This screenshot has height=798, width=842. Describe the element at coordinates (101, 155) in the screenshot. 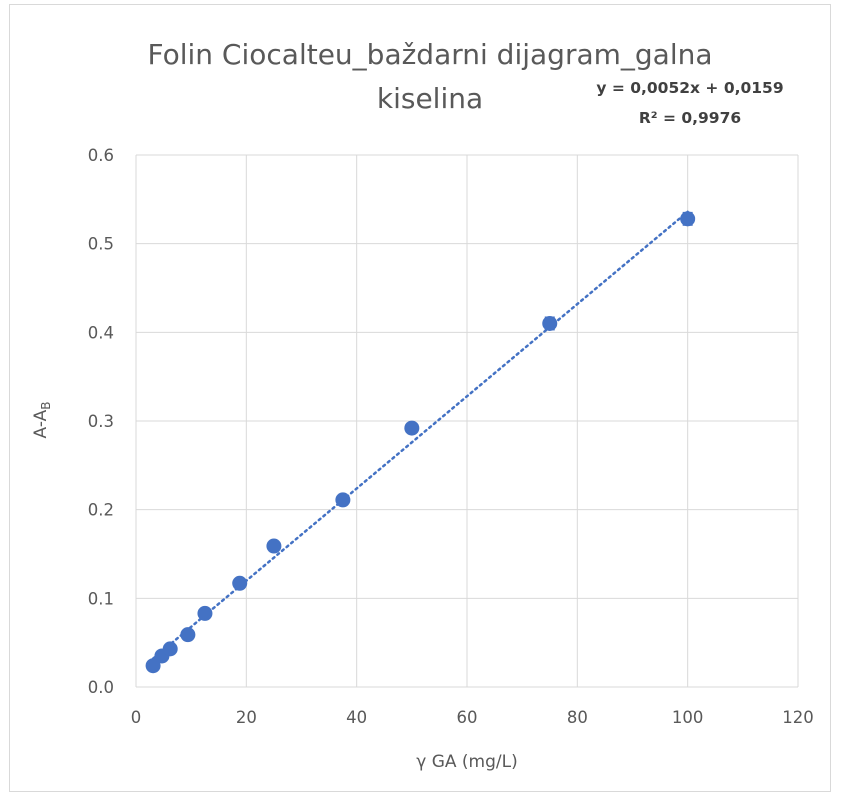

I see `y-tick-label: 0.6` at that location.